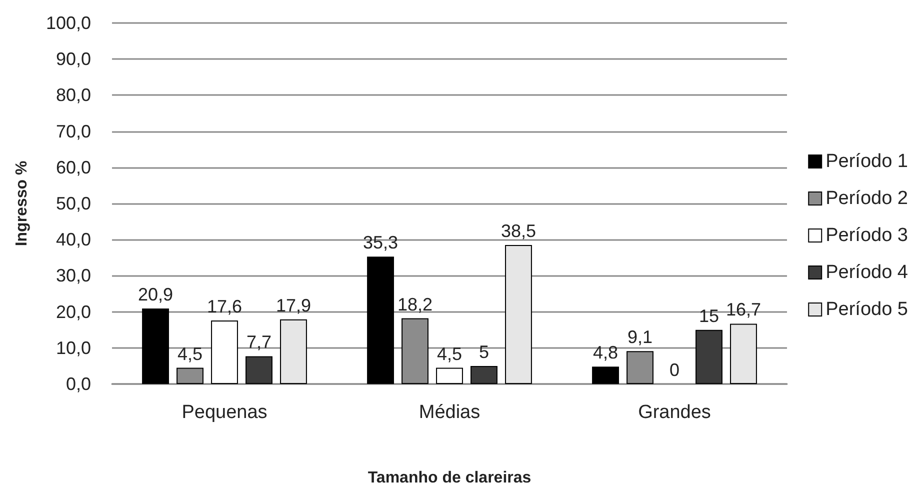  Describe the element at coordinates (73, 204) in the screenshot. I see `y-tick-label: 50,0` at that location.